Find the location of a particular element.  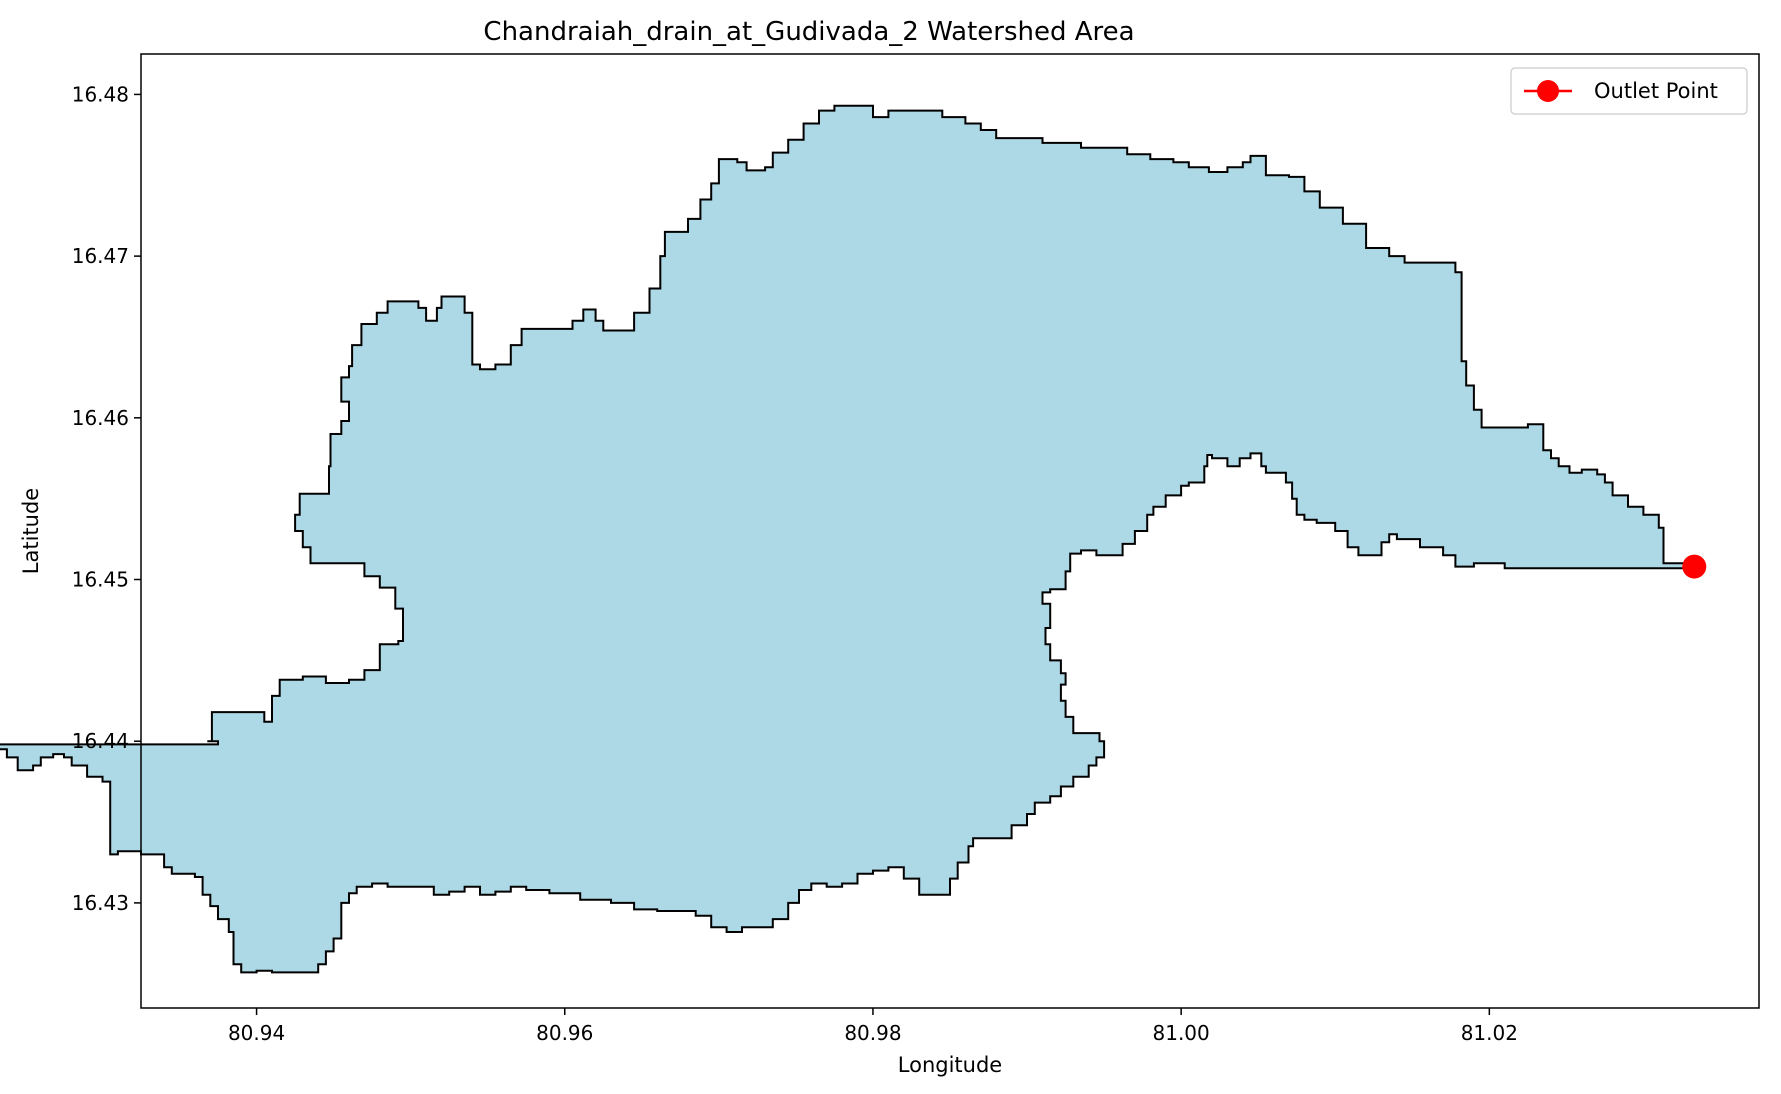

legend-box is located at coordinates (1629, 91).